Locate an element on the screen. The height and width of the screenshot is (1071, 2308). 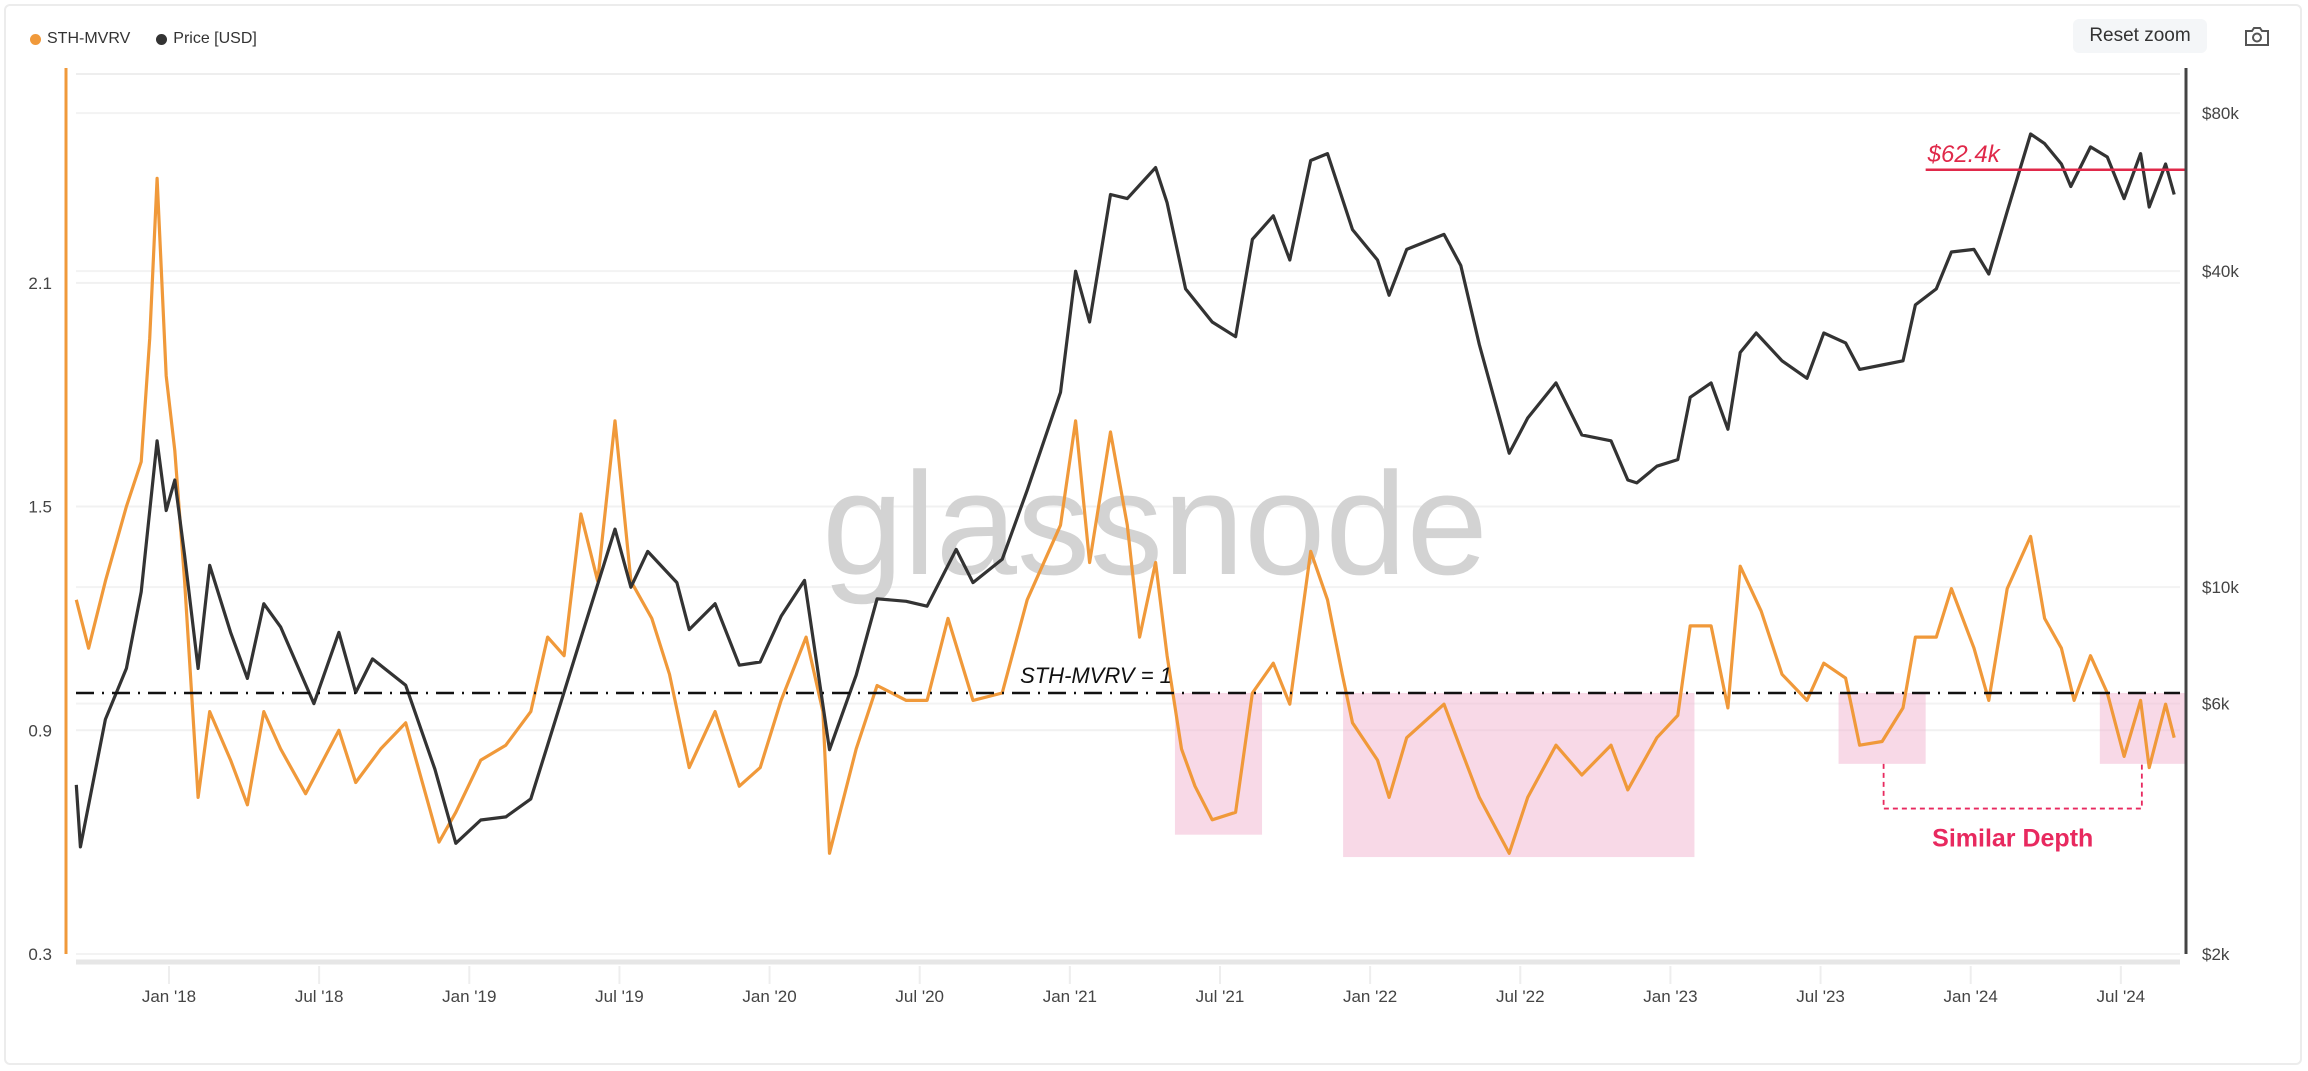
legend-item-price: Price [USD] is located at coordinates (206, 39).